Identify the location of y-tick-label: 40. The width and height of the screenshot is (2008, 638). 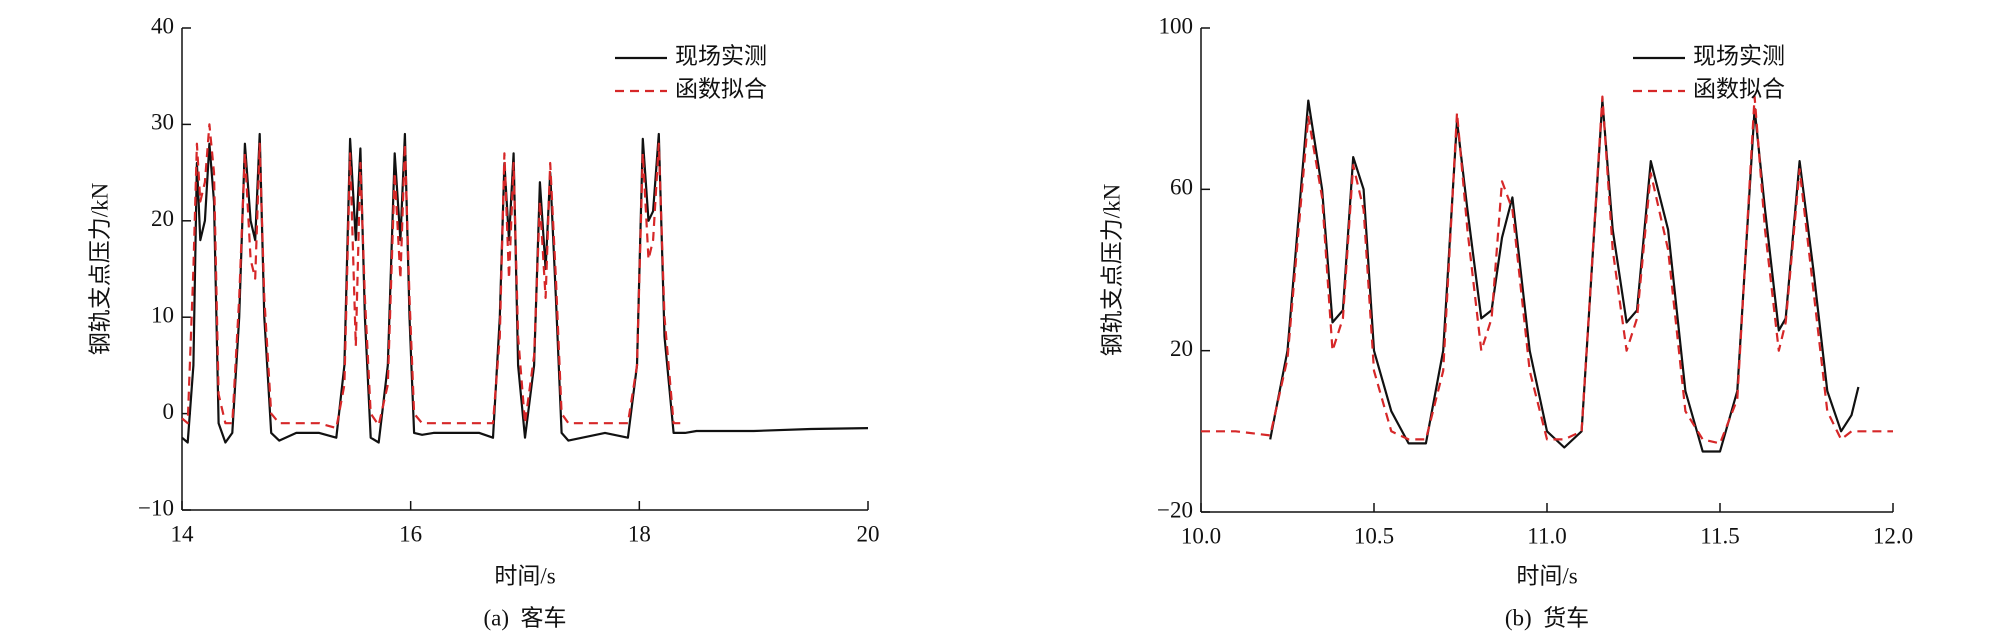
(162, 25).